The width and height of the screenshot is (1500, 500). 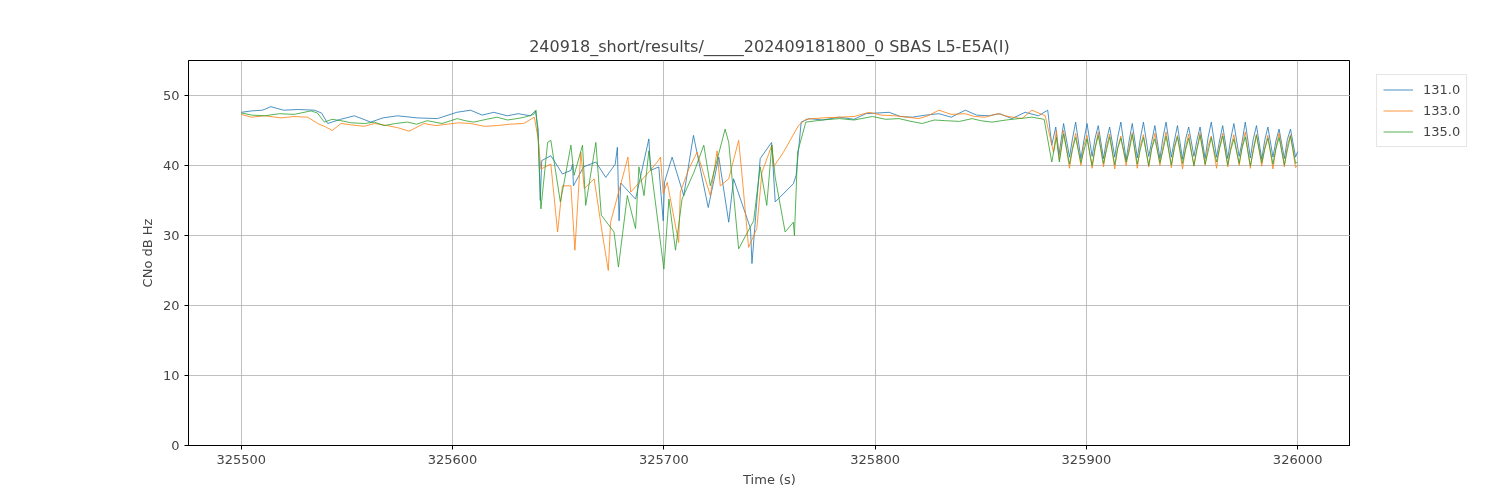 I want to click on x-tick-label: 325800, so click(x=875, y=459).